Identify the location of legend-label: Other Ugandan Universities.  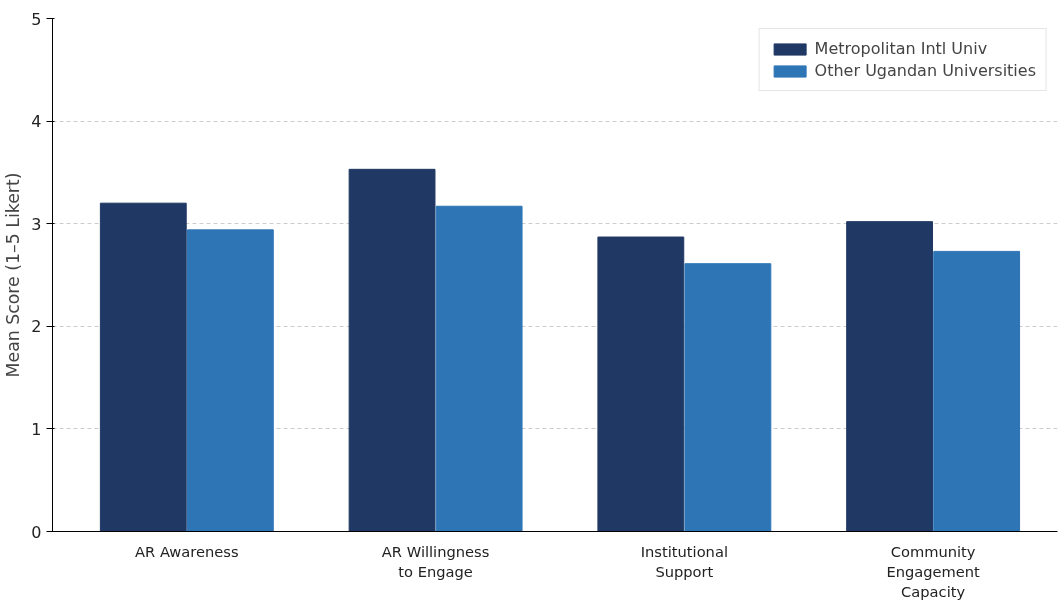
(925, 70).